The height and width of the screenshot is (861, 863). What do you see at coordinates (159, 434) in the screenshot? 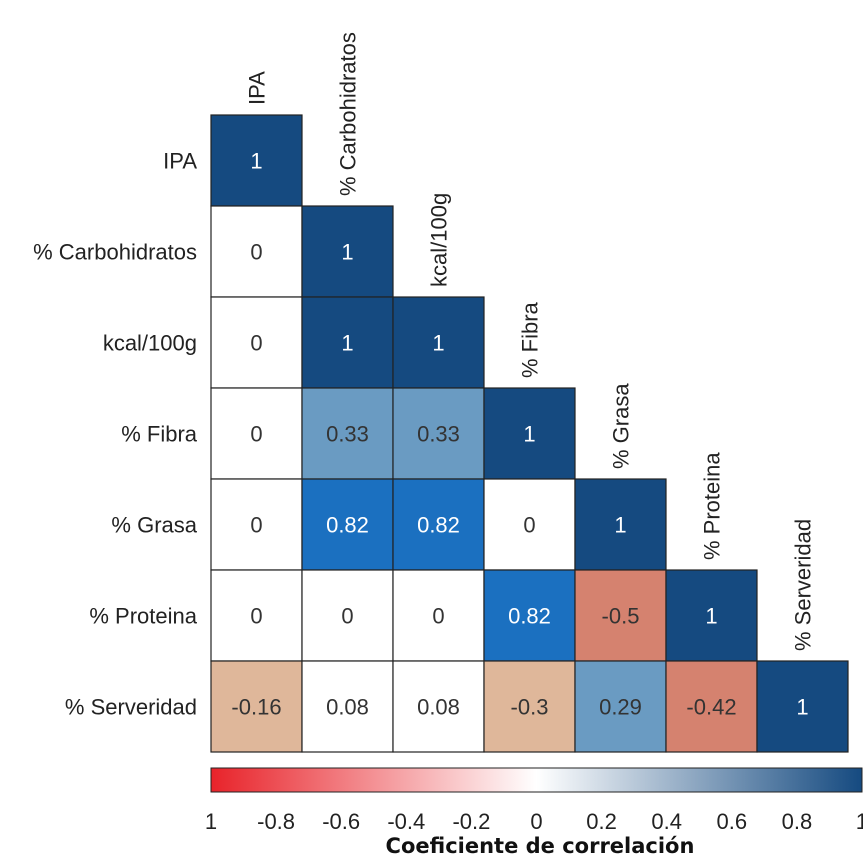
I see `row-label-pct-fibra: % Fibra` at bounding box center [159, 434].